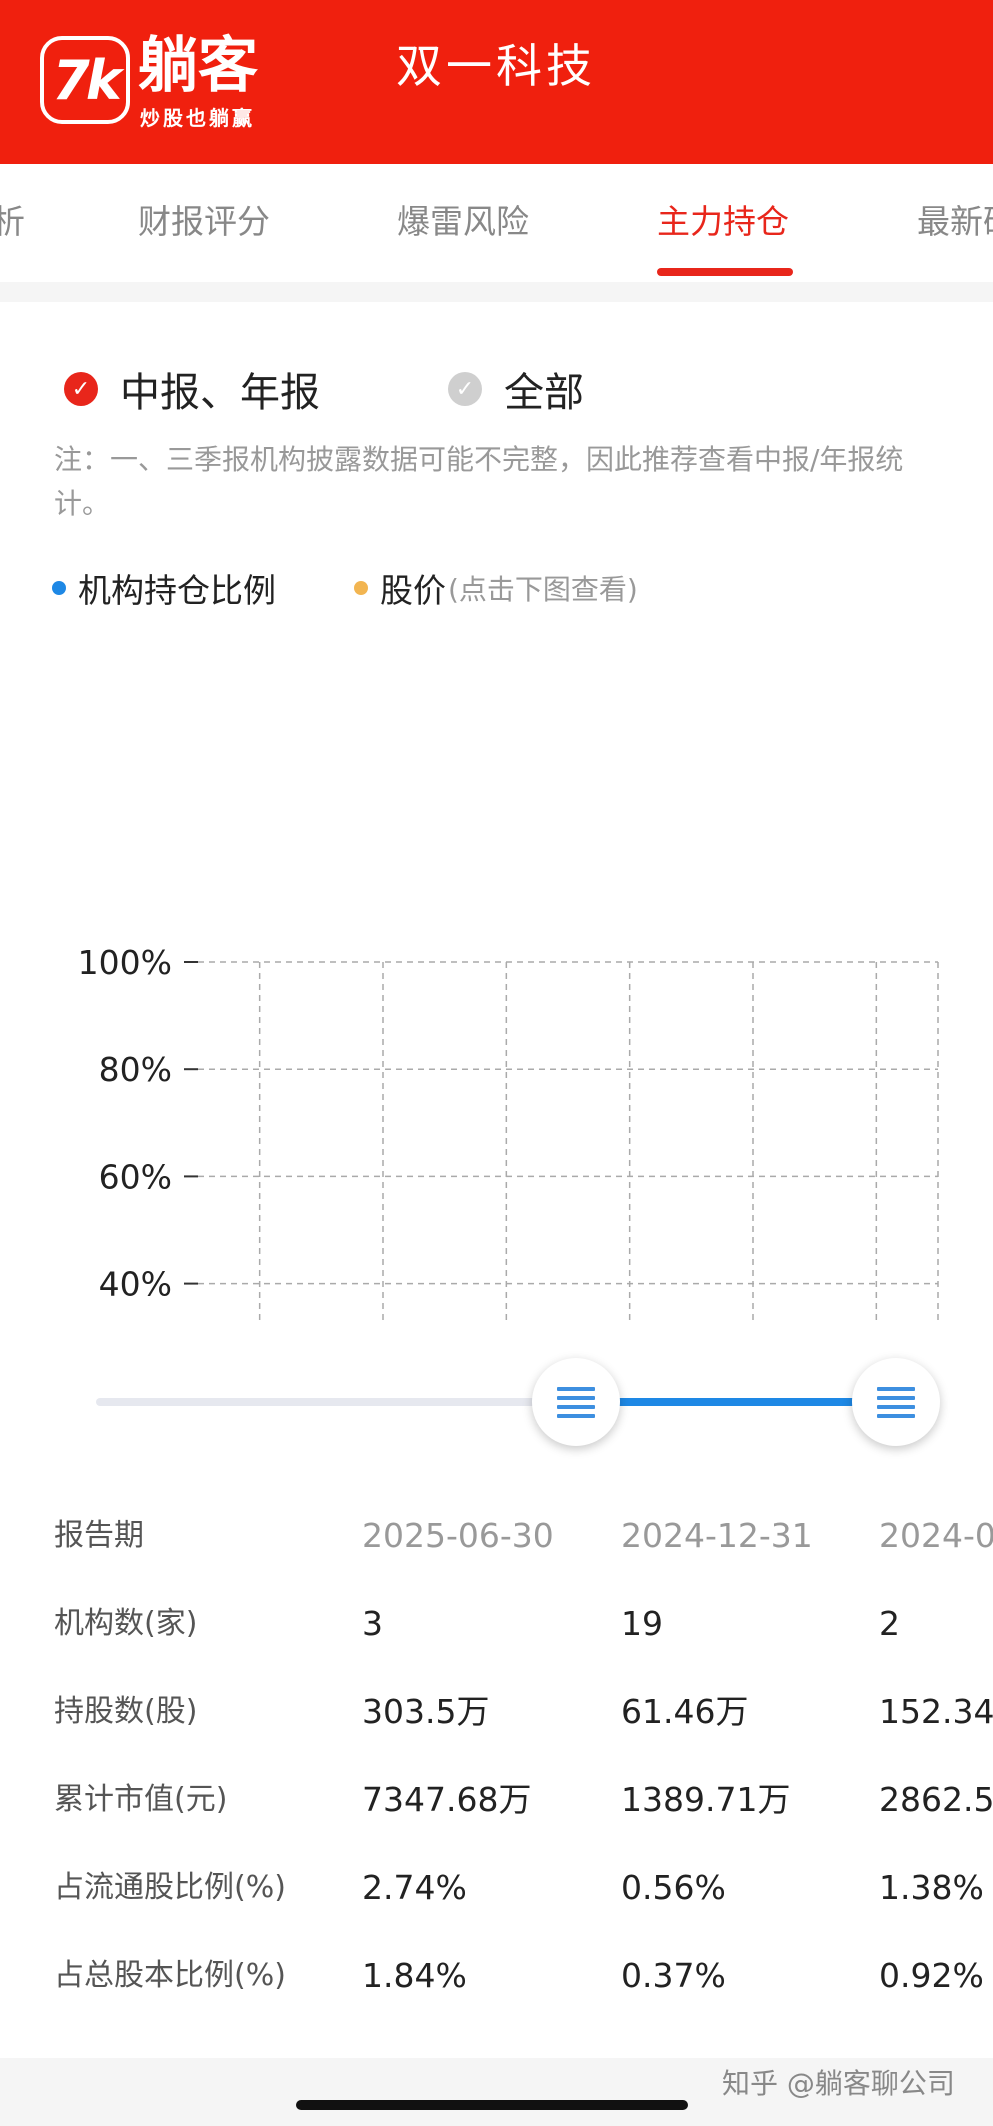 The width and height of the screenshot is (993, 2126). Describe the element at coordinates (465, 389) in the screenshot. I see `unchecked-circle-icon: ✓` at that location.